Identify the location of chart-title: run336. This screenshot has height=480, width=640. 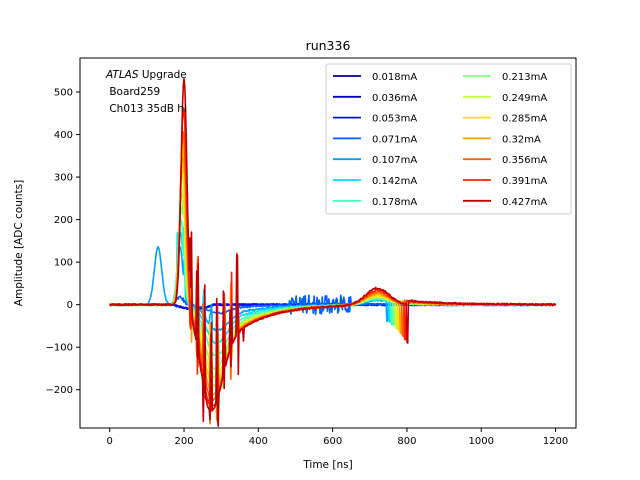
(328, 45).